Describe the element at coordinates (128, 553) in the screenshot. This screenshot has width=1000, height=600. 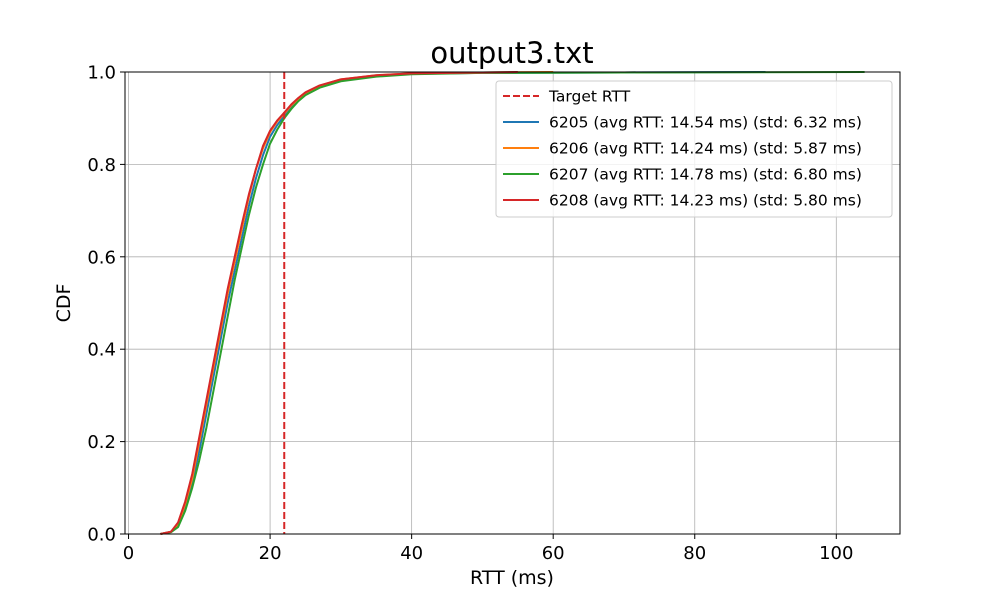
I see `x-tick-label: 0` at that location.